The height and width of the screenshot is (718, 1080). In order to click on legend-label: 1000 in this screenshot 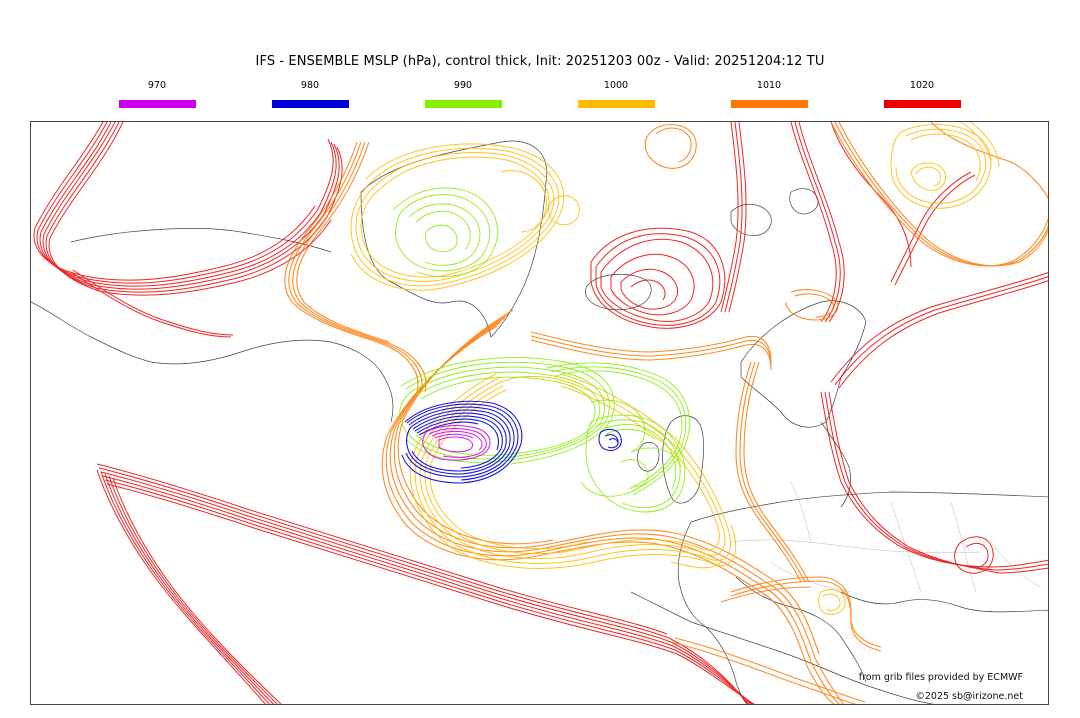, I will do `click(616, 85)`.